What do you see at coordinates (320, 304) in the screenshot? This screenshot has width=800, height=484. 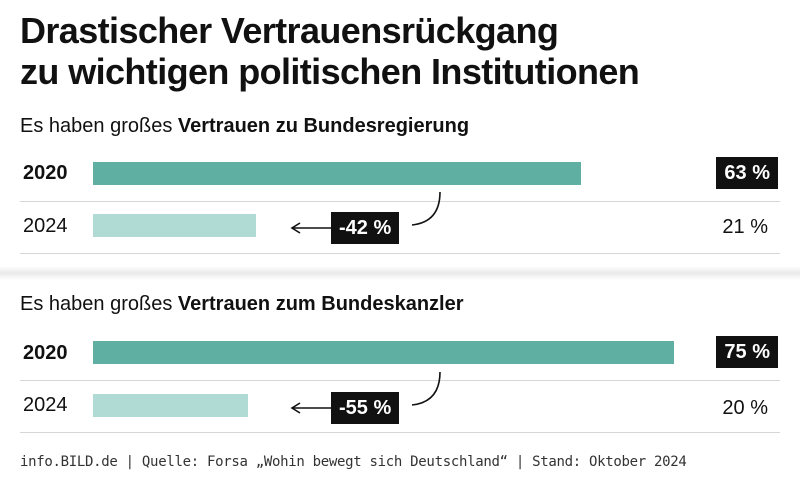 I see `subtitle-bold: Vertrauen zum Bundeskanzler` at bounding box center [320, 304].